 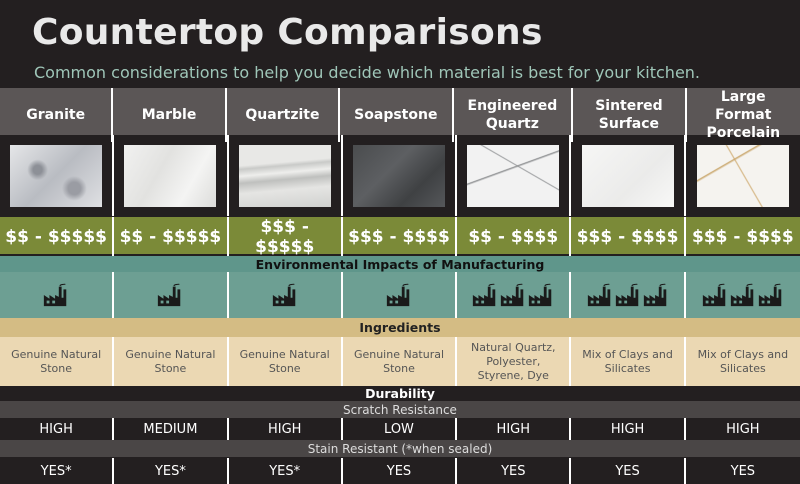 What do you see at coordinates (743, 115) in the screenshot?
I see `material-name: Large Format Porcelain` at bounding box center [743, 115].